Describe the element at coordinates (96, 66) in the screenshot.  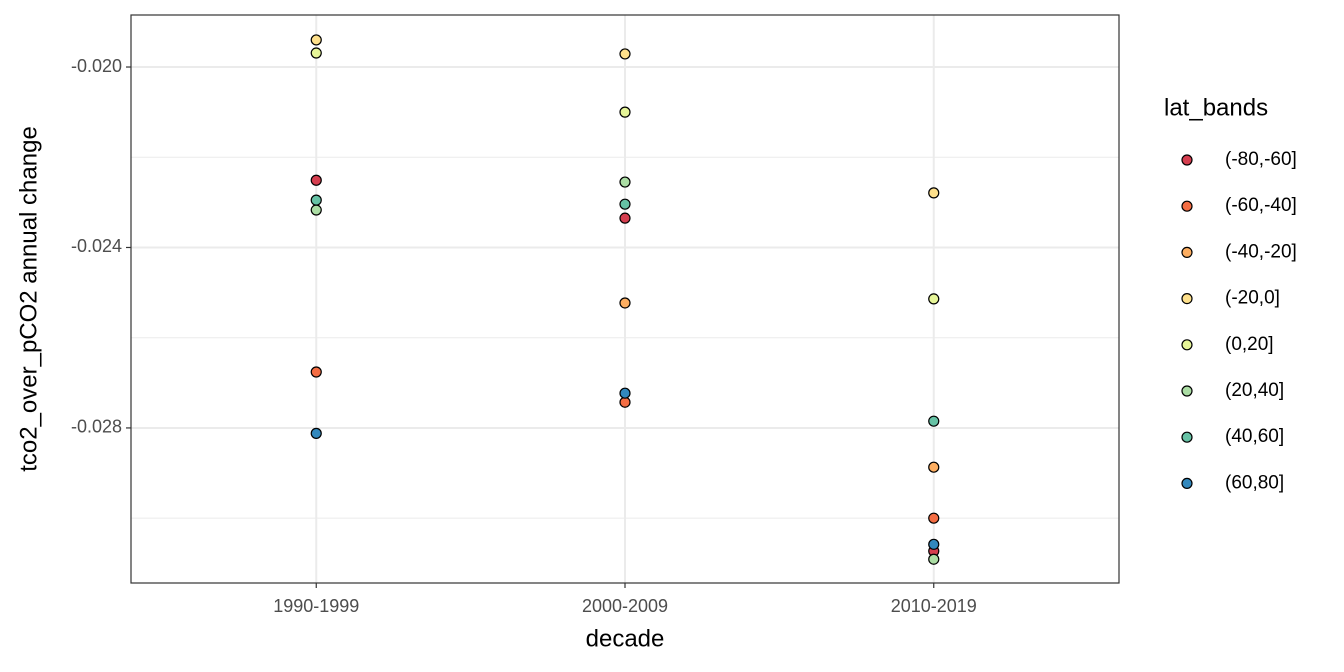
I see `y-tick-label: -0.020` at that location.